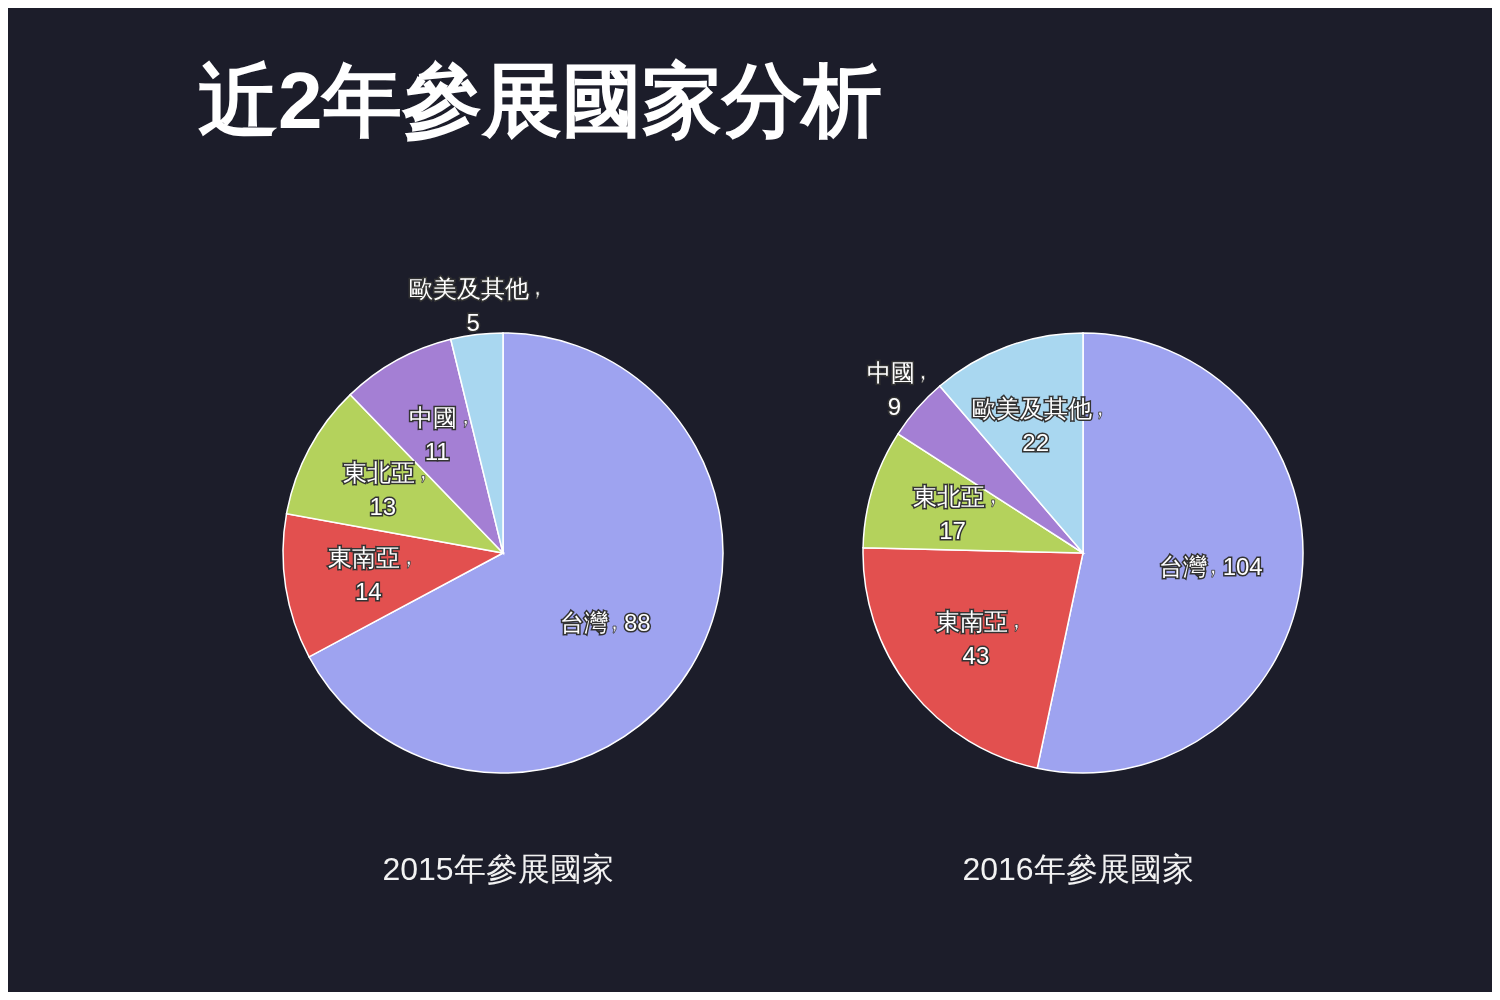 The width and height of the screenshot is (1500, 1000). Describe the element at coordinates (637, 623) in the screenshot. I see `data-label: 88` at that location.